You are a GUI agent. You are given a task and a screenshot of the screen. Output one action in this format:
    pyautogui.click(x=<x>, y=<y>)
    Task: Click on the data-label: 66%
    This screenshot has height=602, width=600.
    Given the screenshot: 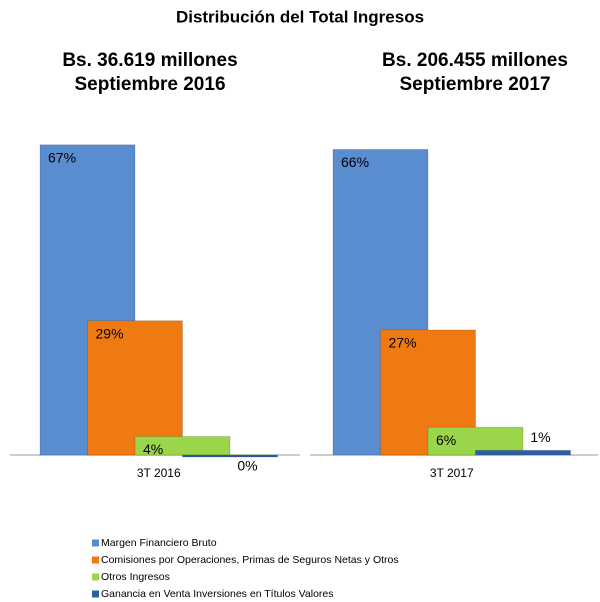 What is the action you would take?
    pyautogui.click(x=355, y=162)
    